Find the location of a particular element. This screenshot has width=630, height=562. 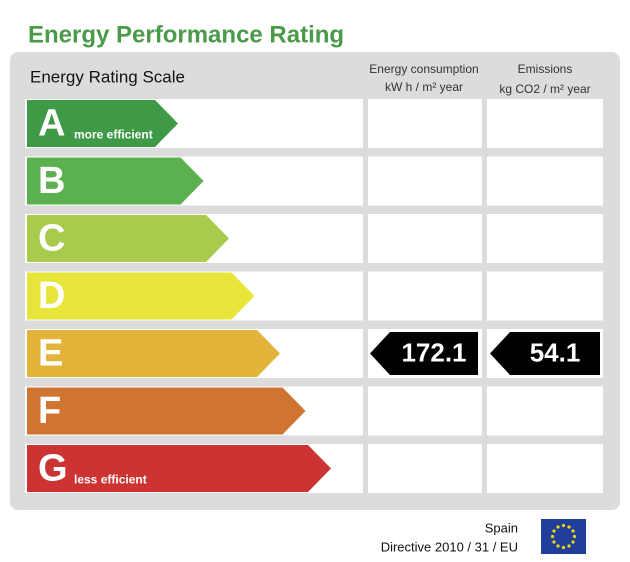

rating-letter: D is located at coordinates (51, 296).